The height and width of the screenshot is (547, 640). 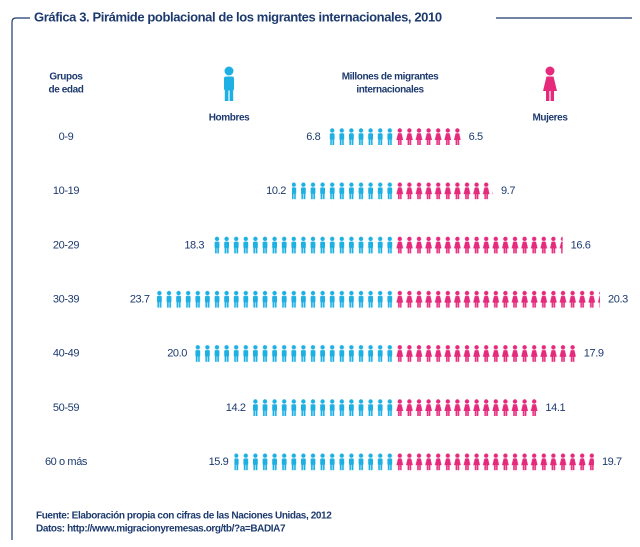 What do you see at coordinates (581, 245) in the screenshot?
I see `value-label: 16.6` at bounding box center [581, 245].